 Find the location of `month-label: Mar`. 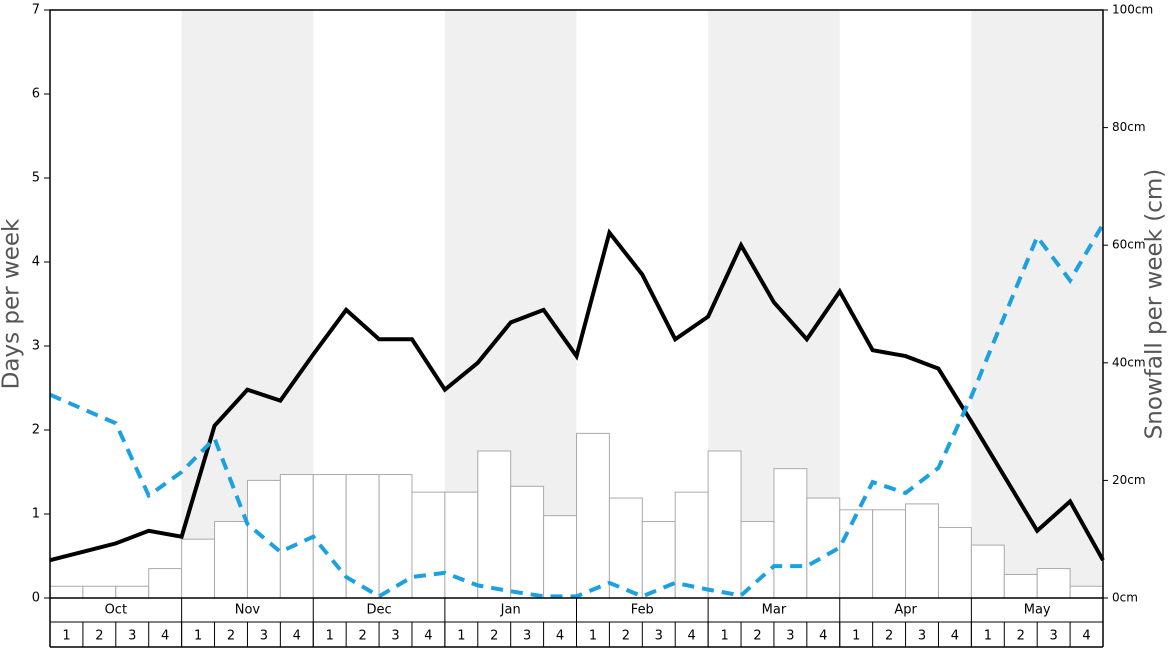

month-label: Mar is located at coordinates (774, 610).